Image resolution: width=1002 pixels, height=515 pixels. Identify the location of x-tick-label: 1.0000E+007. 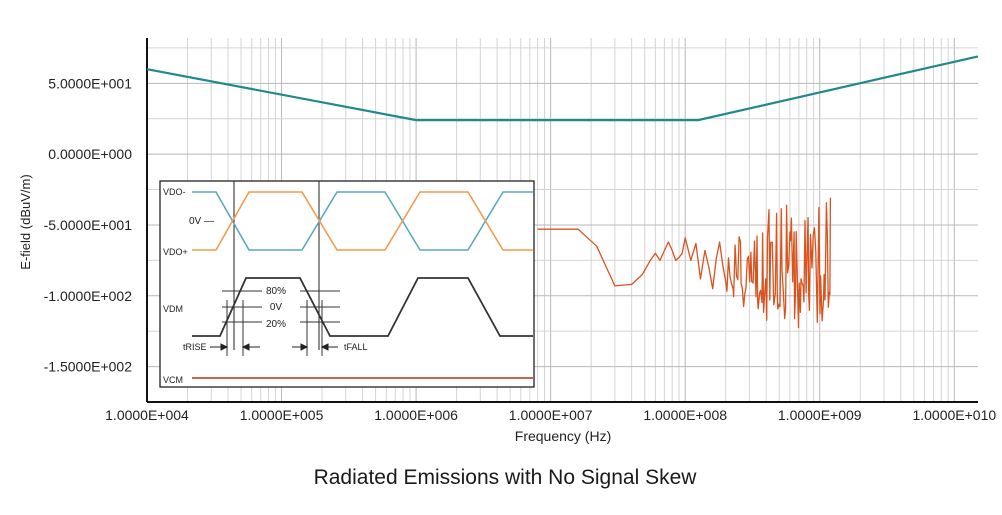
(551, 415).